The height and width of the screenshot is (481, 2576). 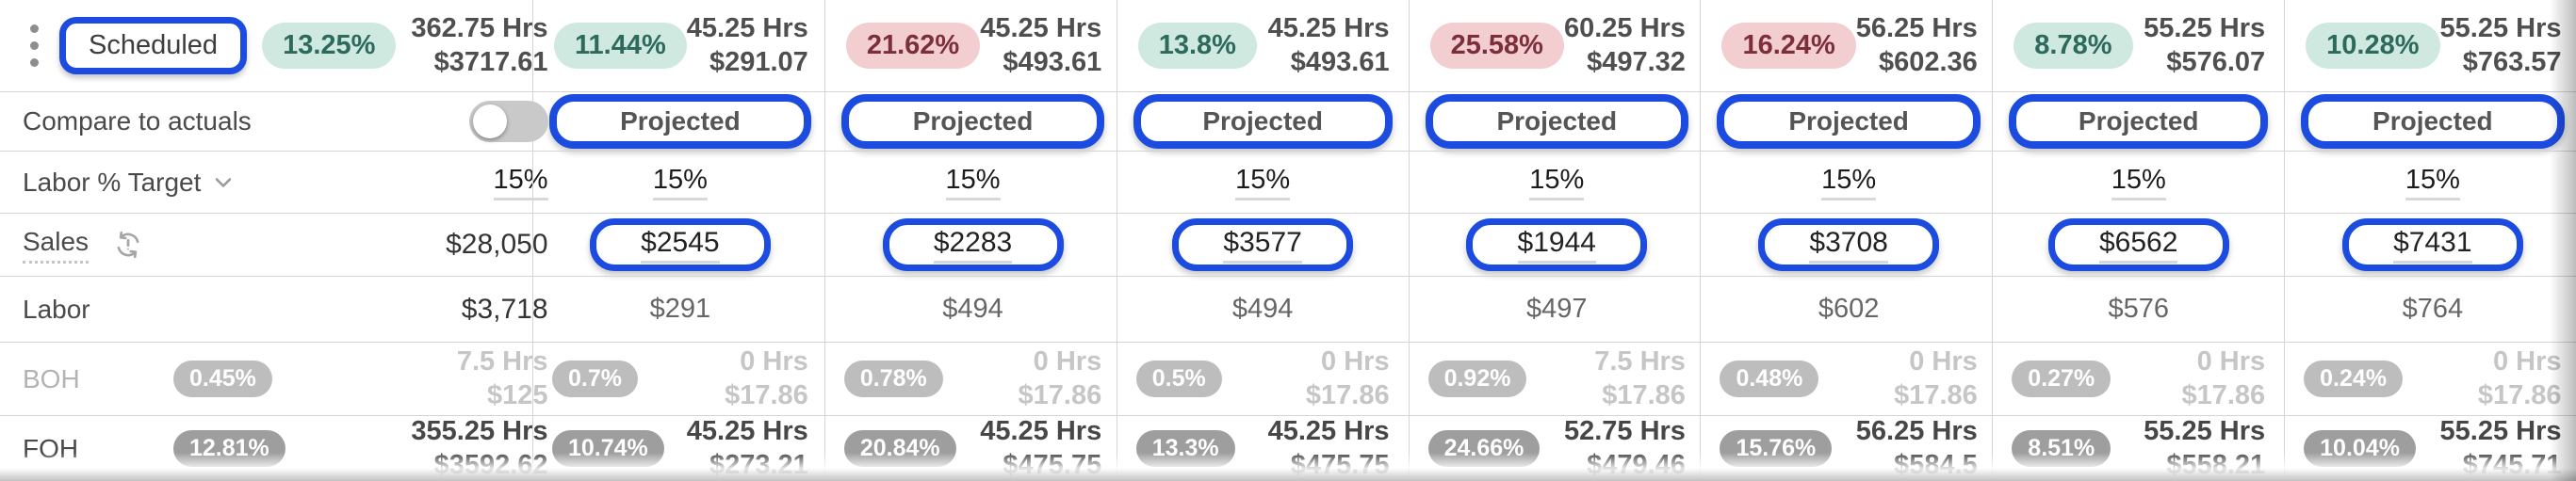 I want to click on scheduled-chip: Scheduled, so click(x=153, y=45).